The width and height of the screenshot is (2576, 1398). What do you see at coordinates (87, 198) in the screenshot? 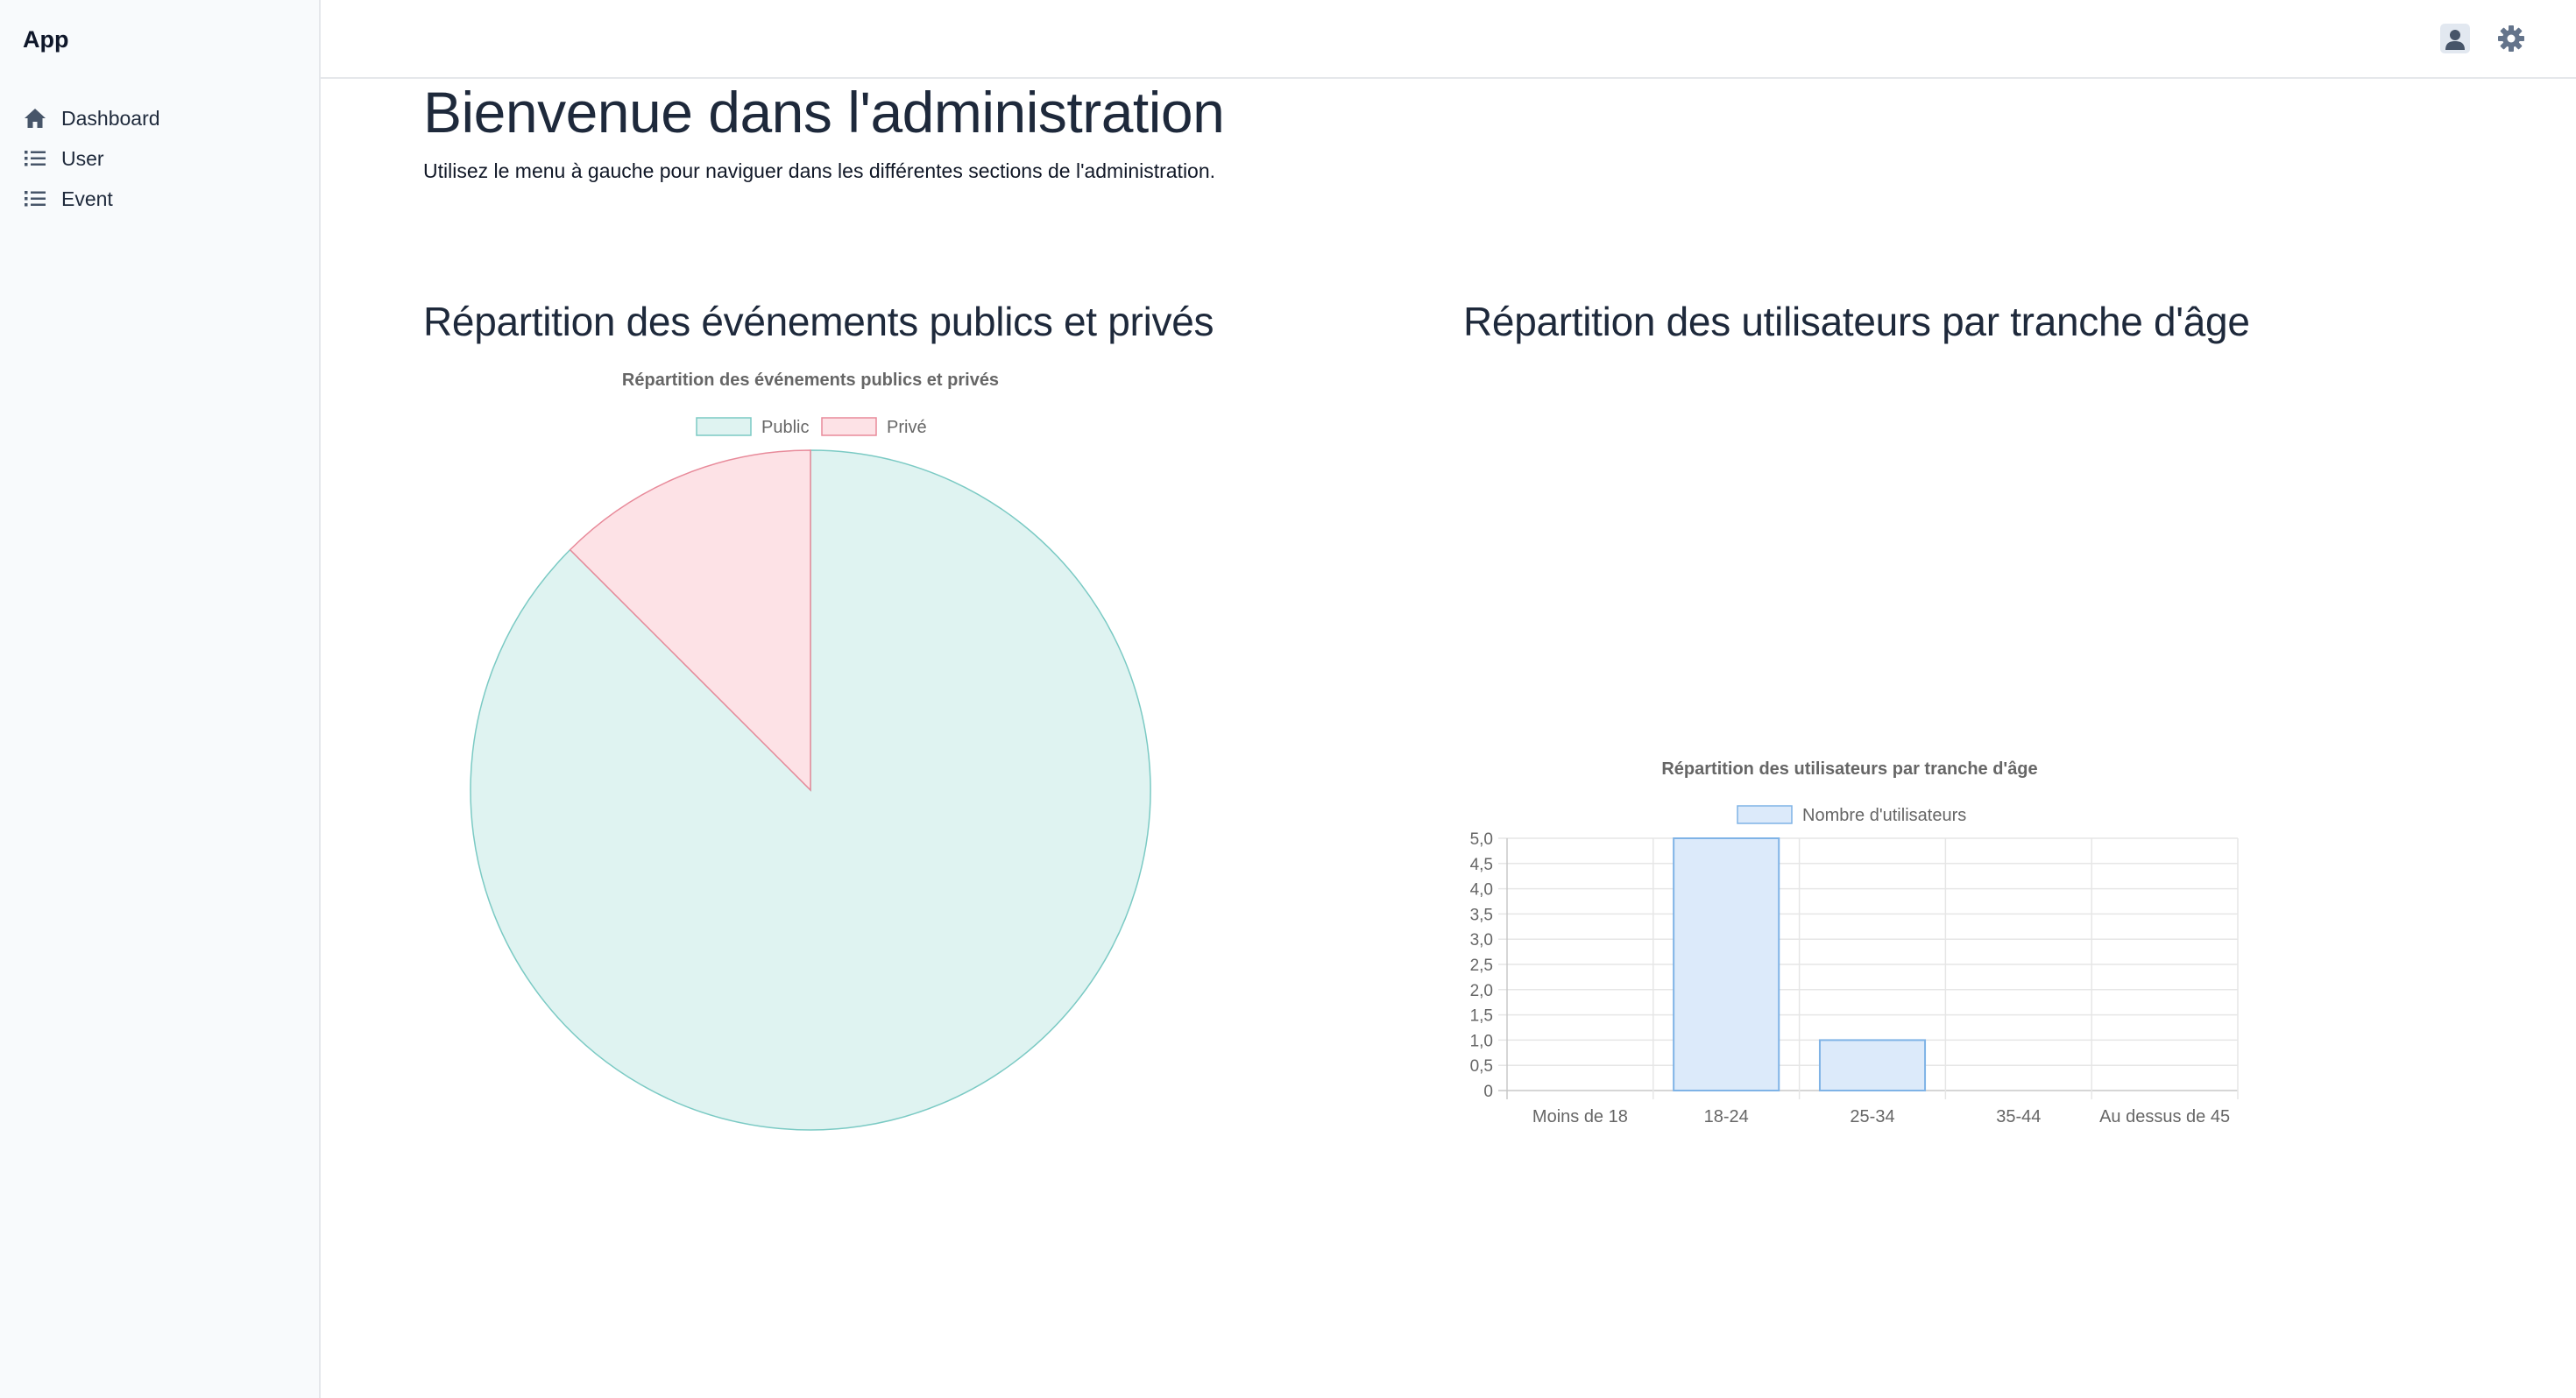
I see `sidebar-item-label: Event` at bounding box center [87, 198].